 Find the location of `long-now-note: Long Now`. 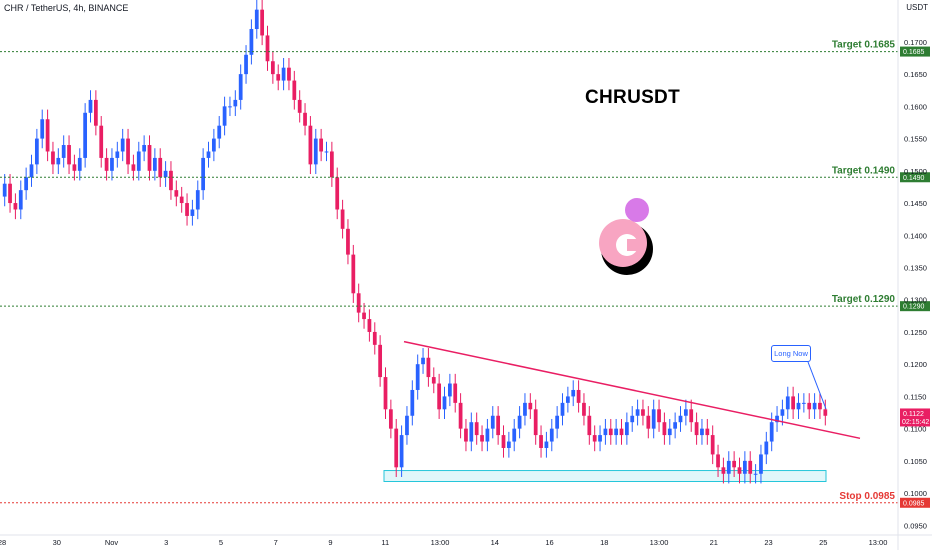

long-now-note: Long Now is located at coordinates (791, 353).